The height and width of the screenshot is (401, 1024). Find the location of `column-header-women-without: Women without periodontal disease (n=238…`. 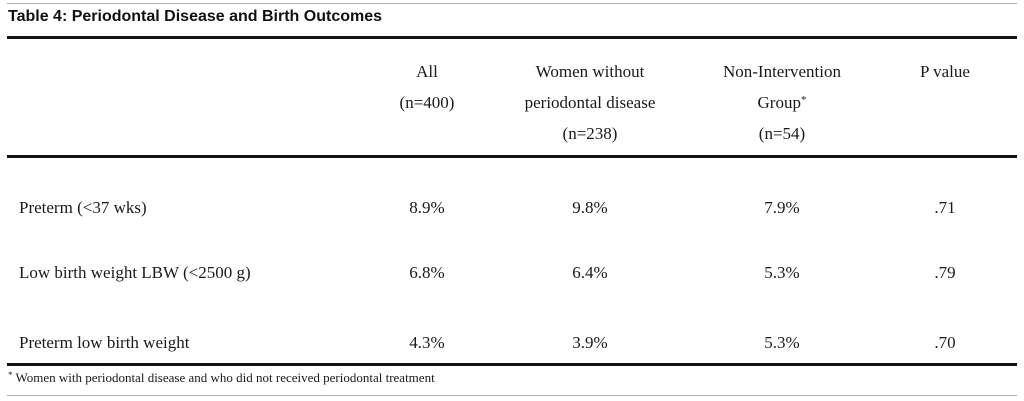

column-header-women-without: Women without periodontal disease (n=238… is located at coordinates (590, 102).